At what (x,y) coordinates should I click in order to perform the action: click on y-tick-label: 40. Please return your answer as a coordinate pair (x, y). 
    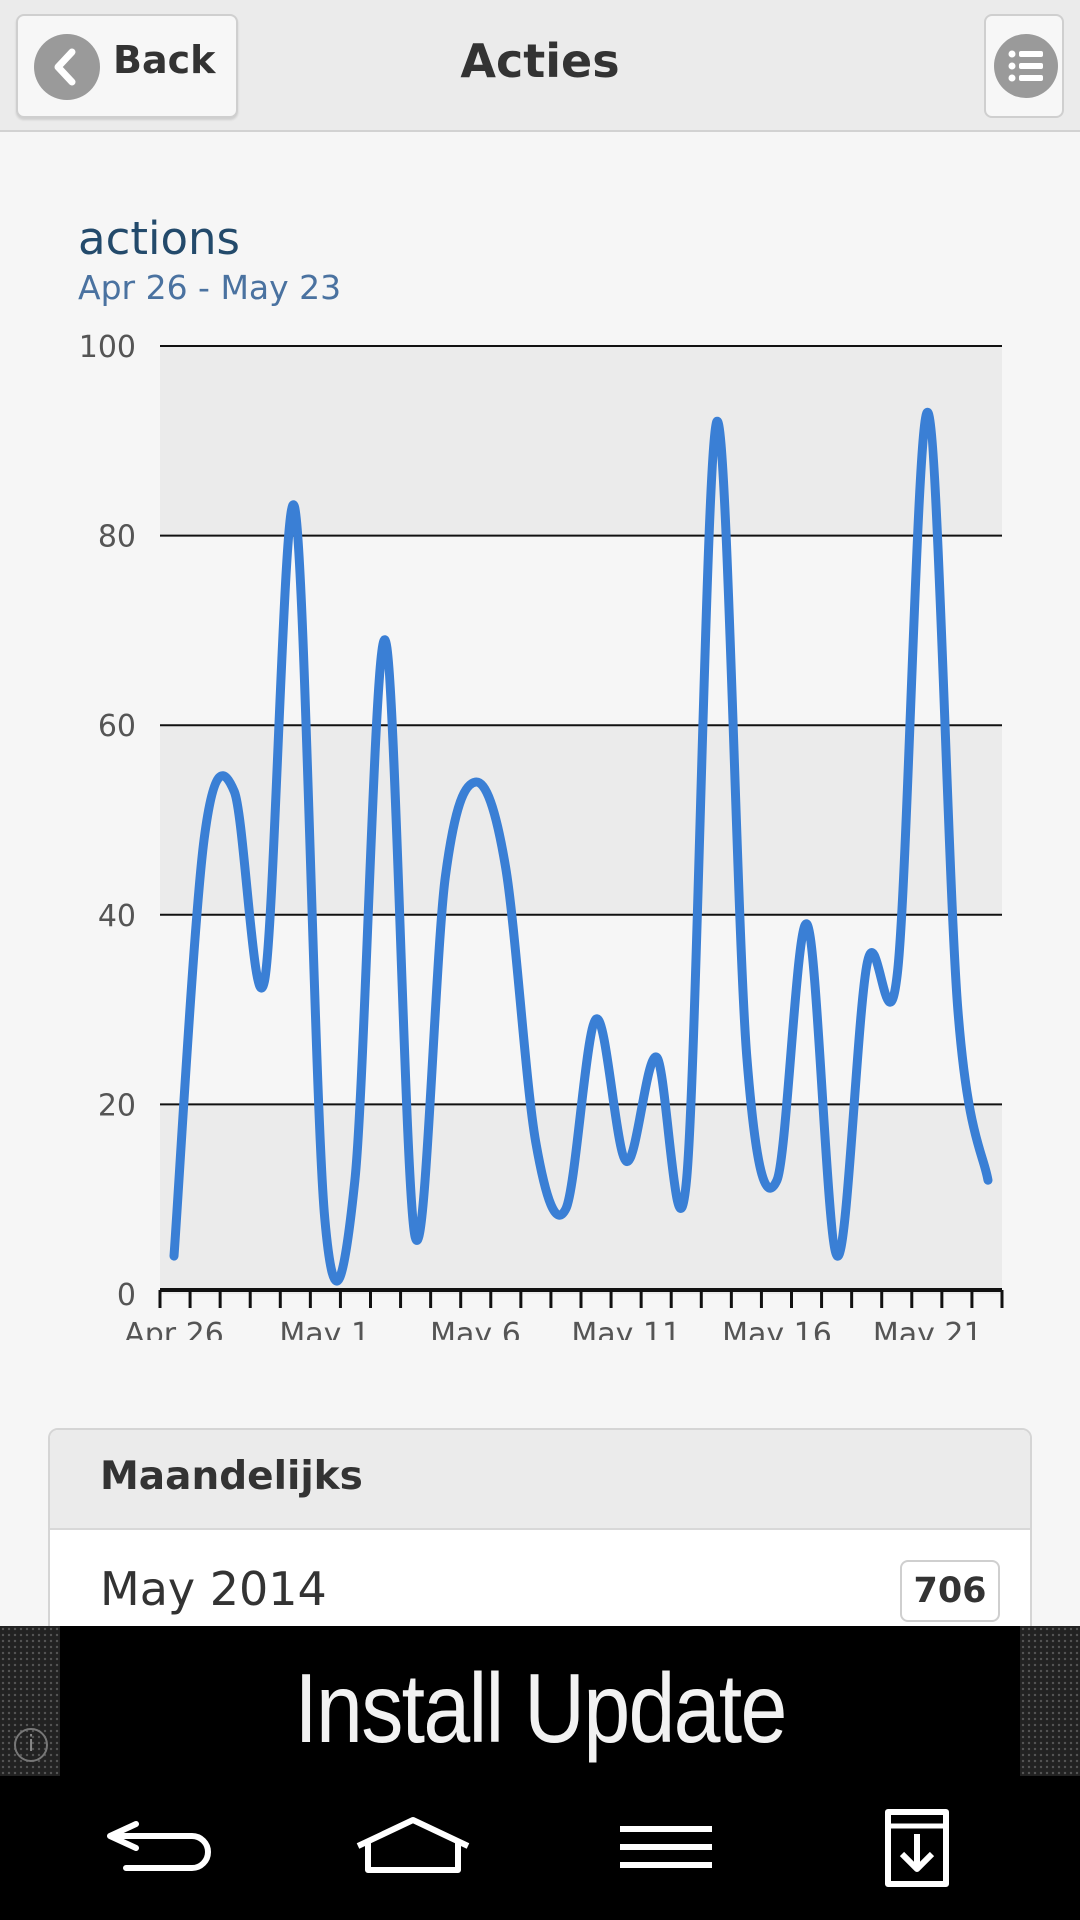
    Looking at the image, I should click on (117, 916).